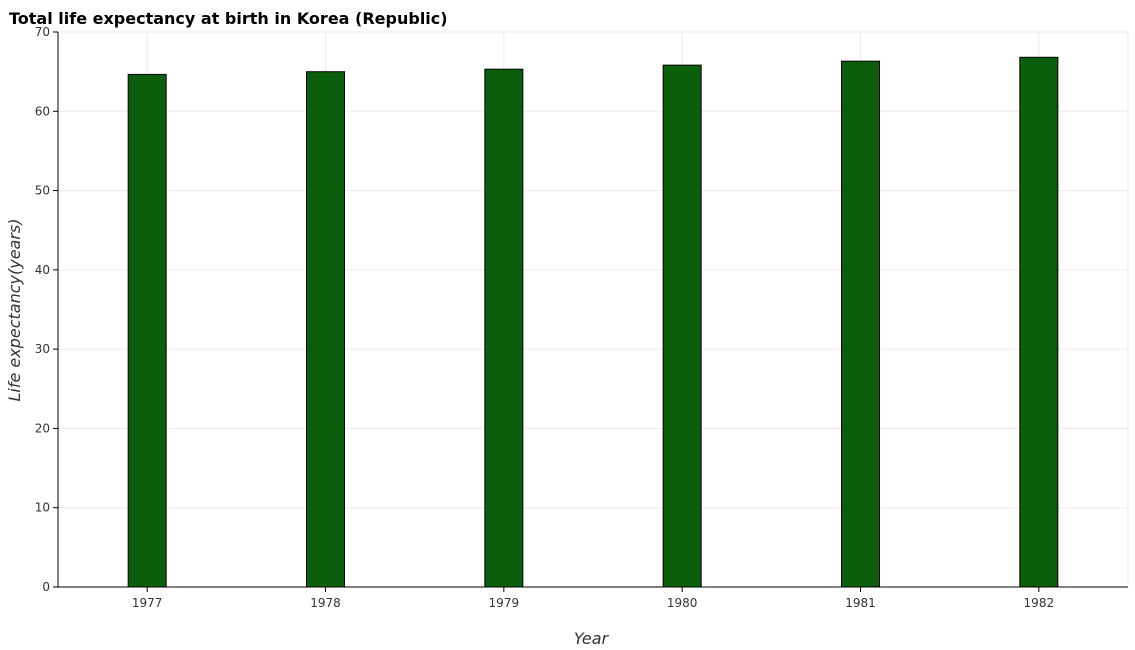 The image size is (1135, 650). What do you see at coordinates (682, 603) in the screenshot?
I see `x-tick-label: 1980` at bounding box center [682, 603].